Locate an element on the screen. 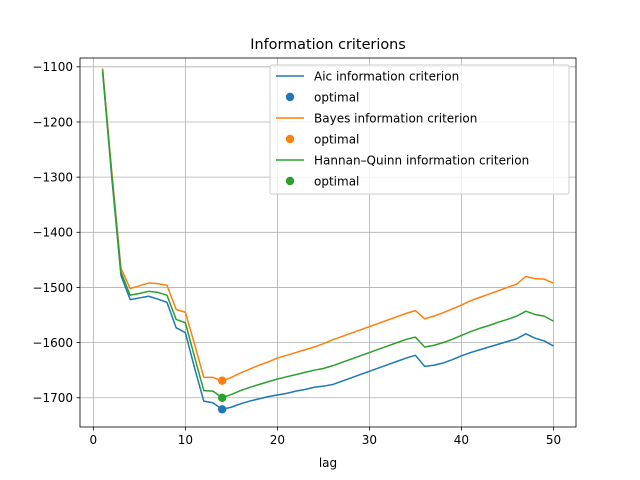  optimal-markers is located at coordinates (222, 395).